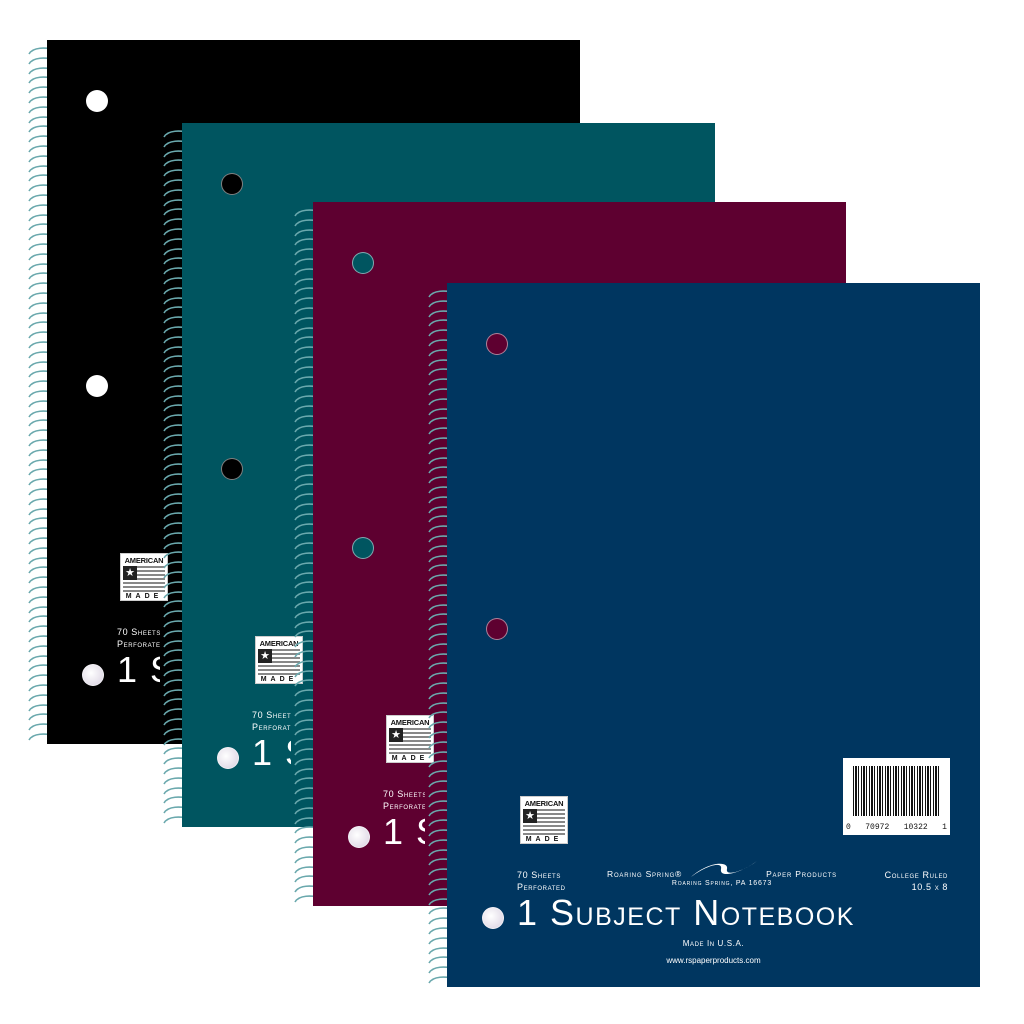  I want to click on brand-suffix: Paper Products, so click(801, 874).